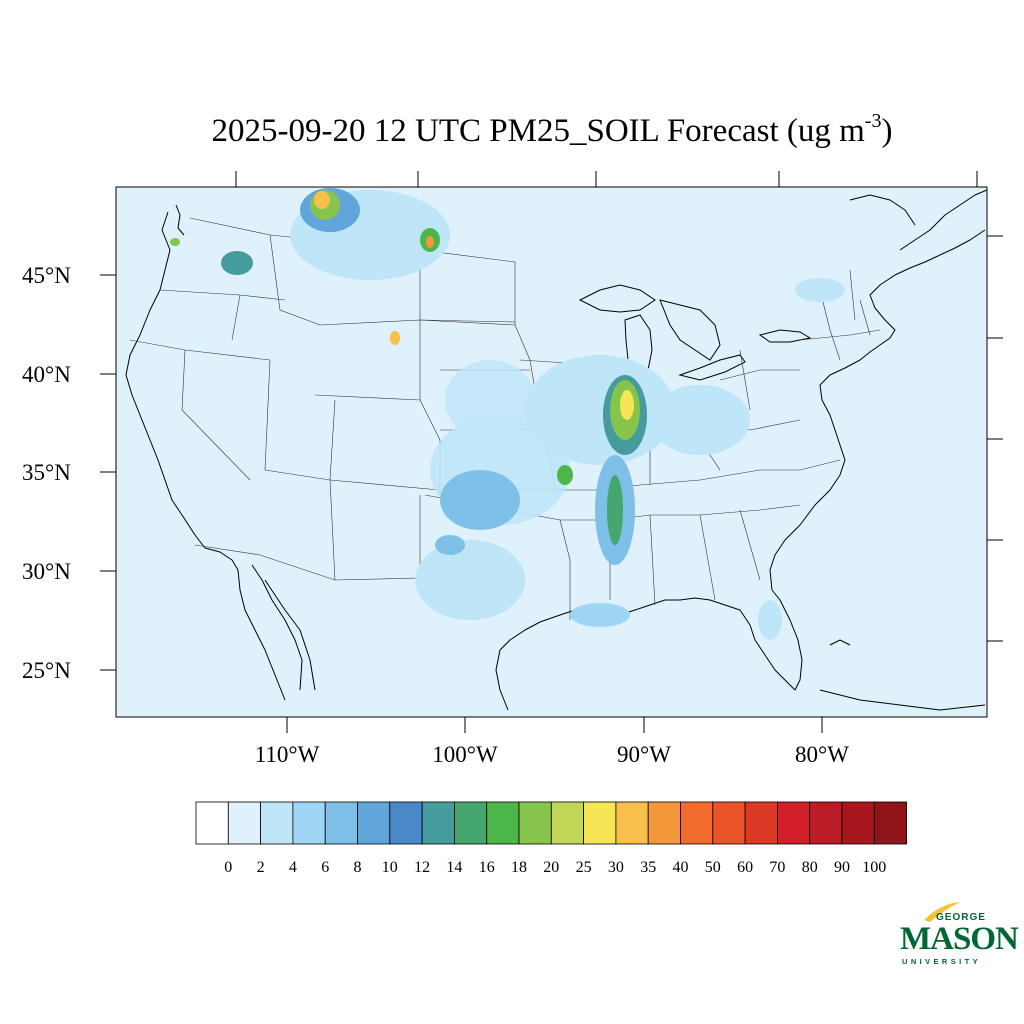  I want to click on colorbar-label: 4, so click(293, 867).